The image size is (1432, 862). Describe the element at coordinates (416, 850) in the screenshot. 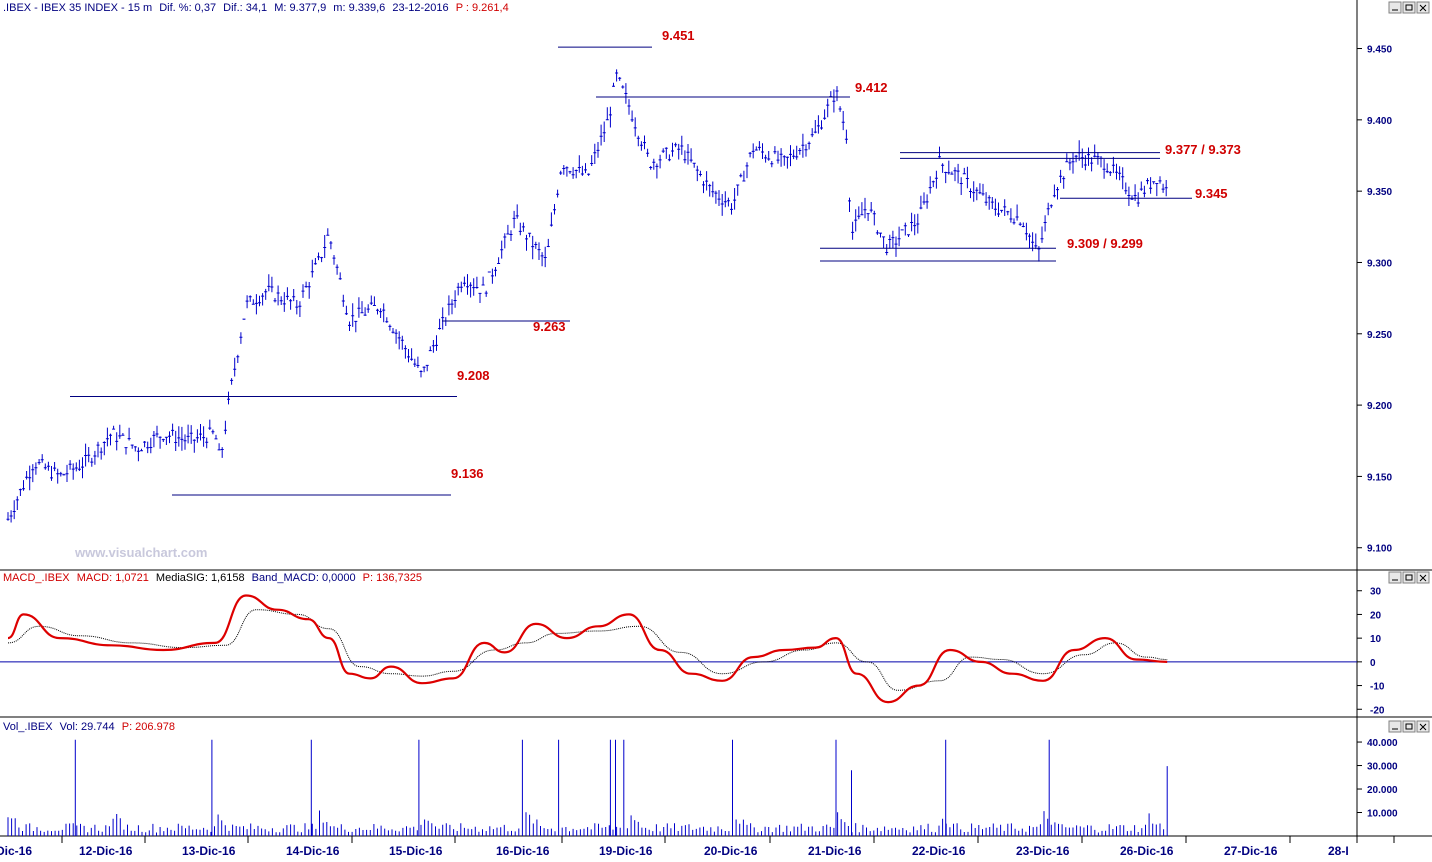

I see `date-label: 15-Dic-16` at that location.